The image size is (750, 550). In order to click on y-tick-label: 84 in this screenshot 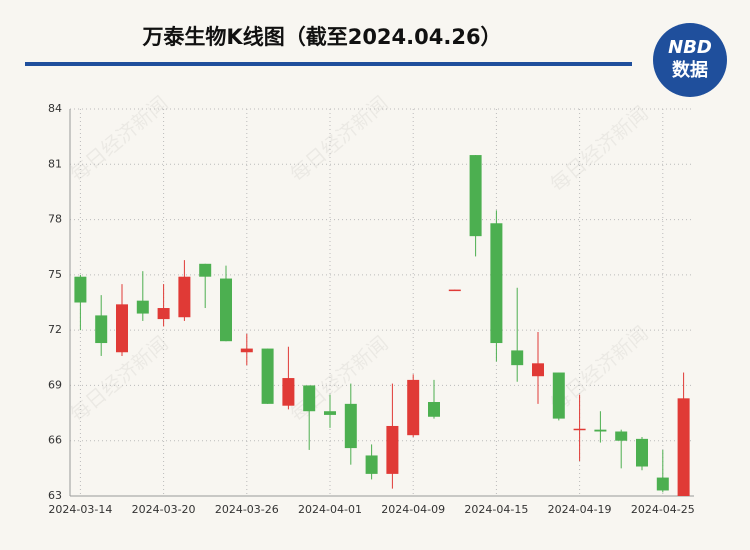, I will do `click(55, 108)`.